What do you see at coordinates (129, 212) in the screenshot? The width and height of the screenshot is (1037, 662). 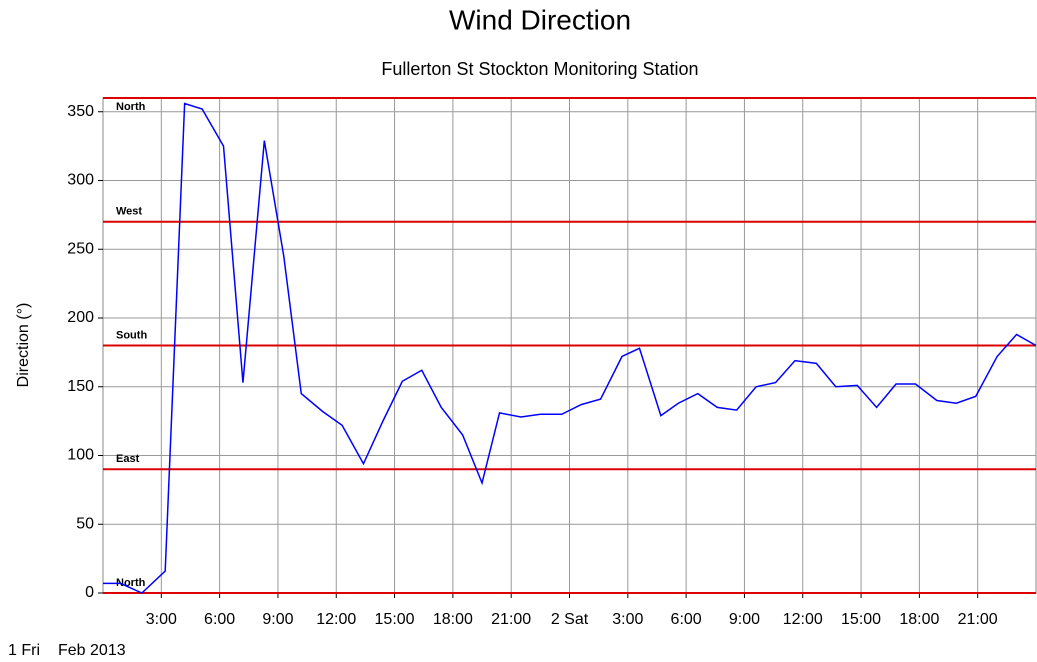 I see `reference-label: West` at bounding box center [129, 212].